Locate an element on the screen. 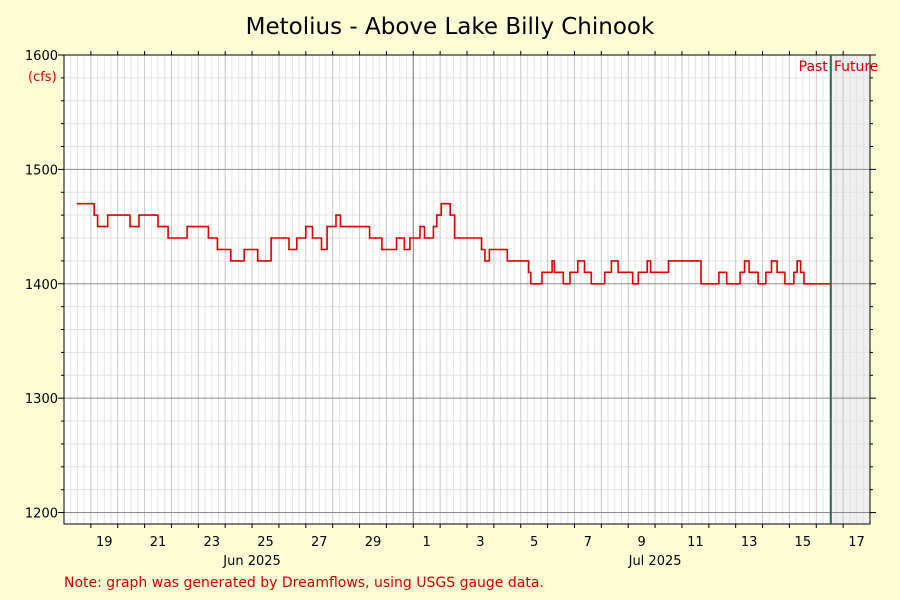 Image resolution: width=900 pixels, height=600 pixels. x-tick-label: 9 is located at coordinates (641, 542).